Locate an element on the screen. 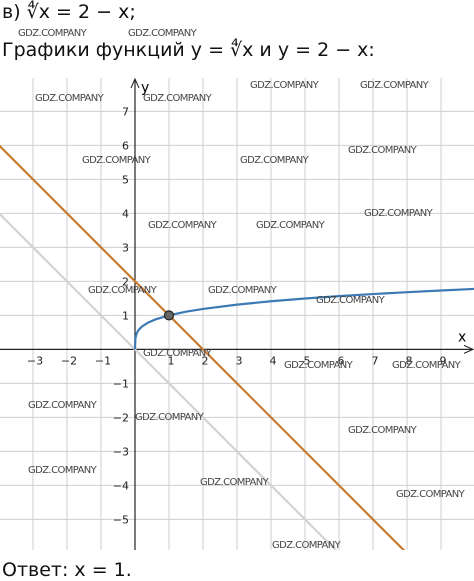 This screenshot has width=474, height=581. x-tick-label: −3 is located at coordinates (35, 360).